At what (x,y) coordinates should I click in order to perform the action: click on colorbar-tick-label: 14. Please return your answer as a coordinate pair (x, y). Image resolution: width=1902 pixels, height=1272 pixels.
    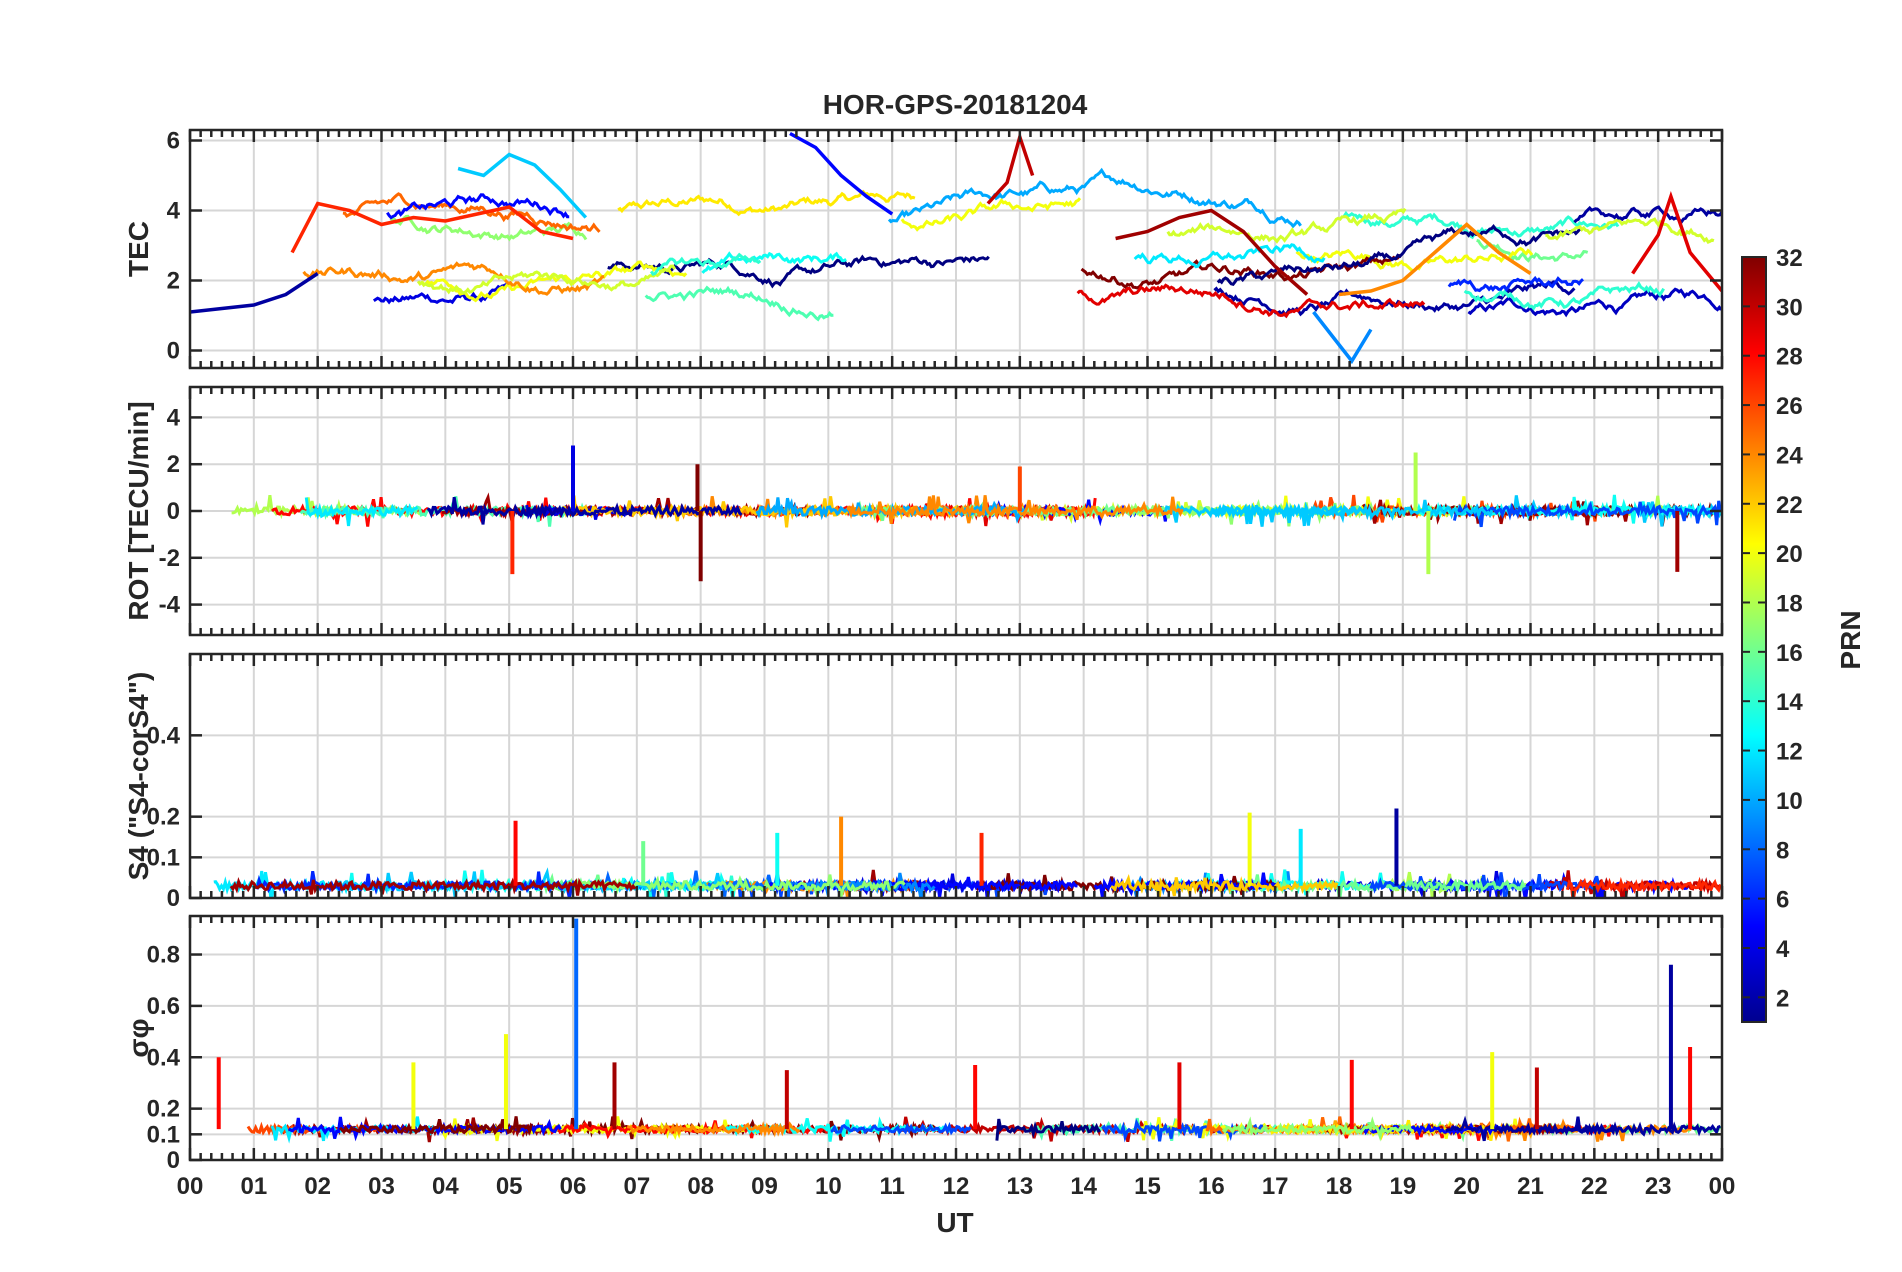
    Looking at the image, I should click on (1789, 702).